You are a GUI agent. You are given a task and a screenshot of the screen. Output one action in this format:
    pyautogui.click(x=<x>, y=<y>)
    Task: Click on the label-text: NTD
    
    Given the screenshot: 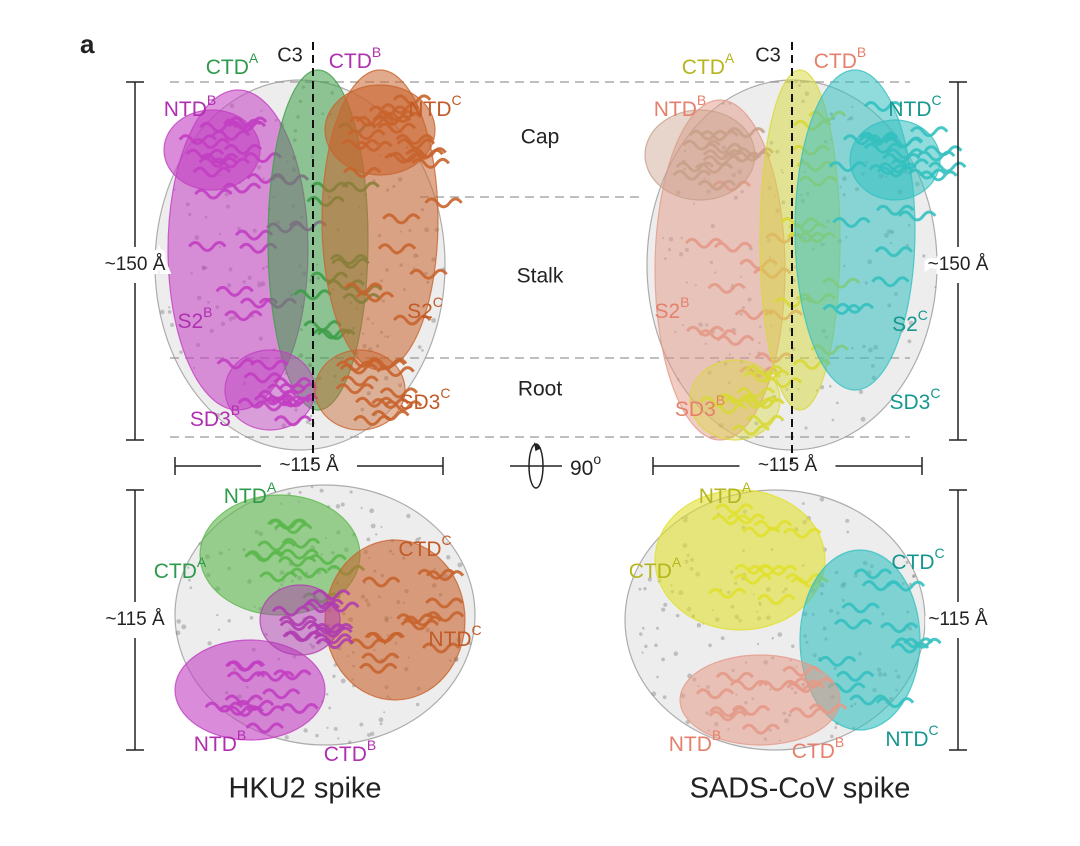 What is the action you would take?
    pyautogui.click(x=429, y=109)
    